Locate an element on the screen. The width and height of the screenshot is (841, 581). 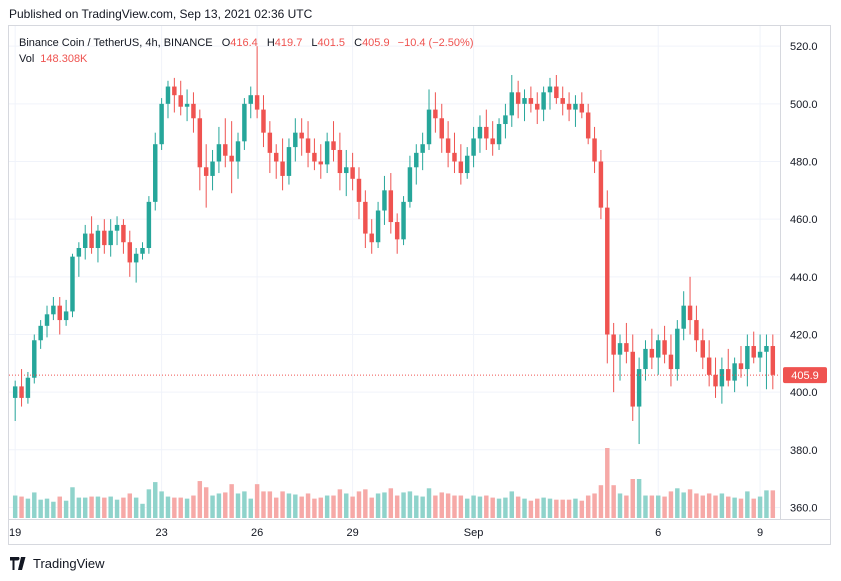
x-tick-label: 19 is located at coordinates (15, 533).